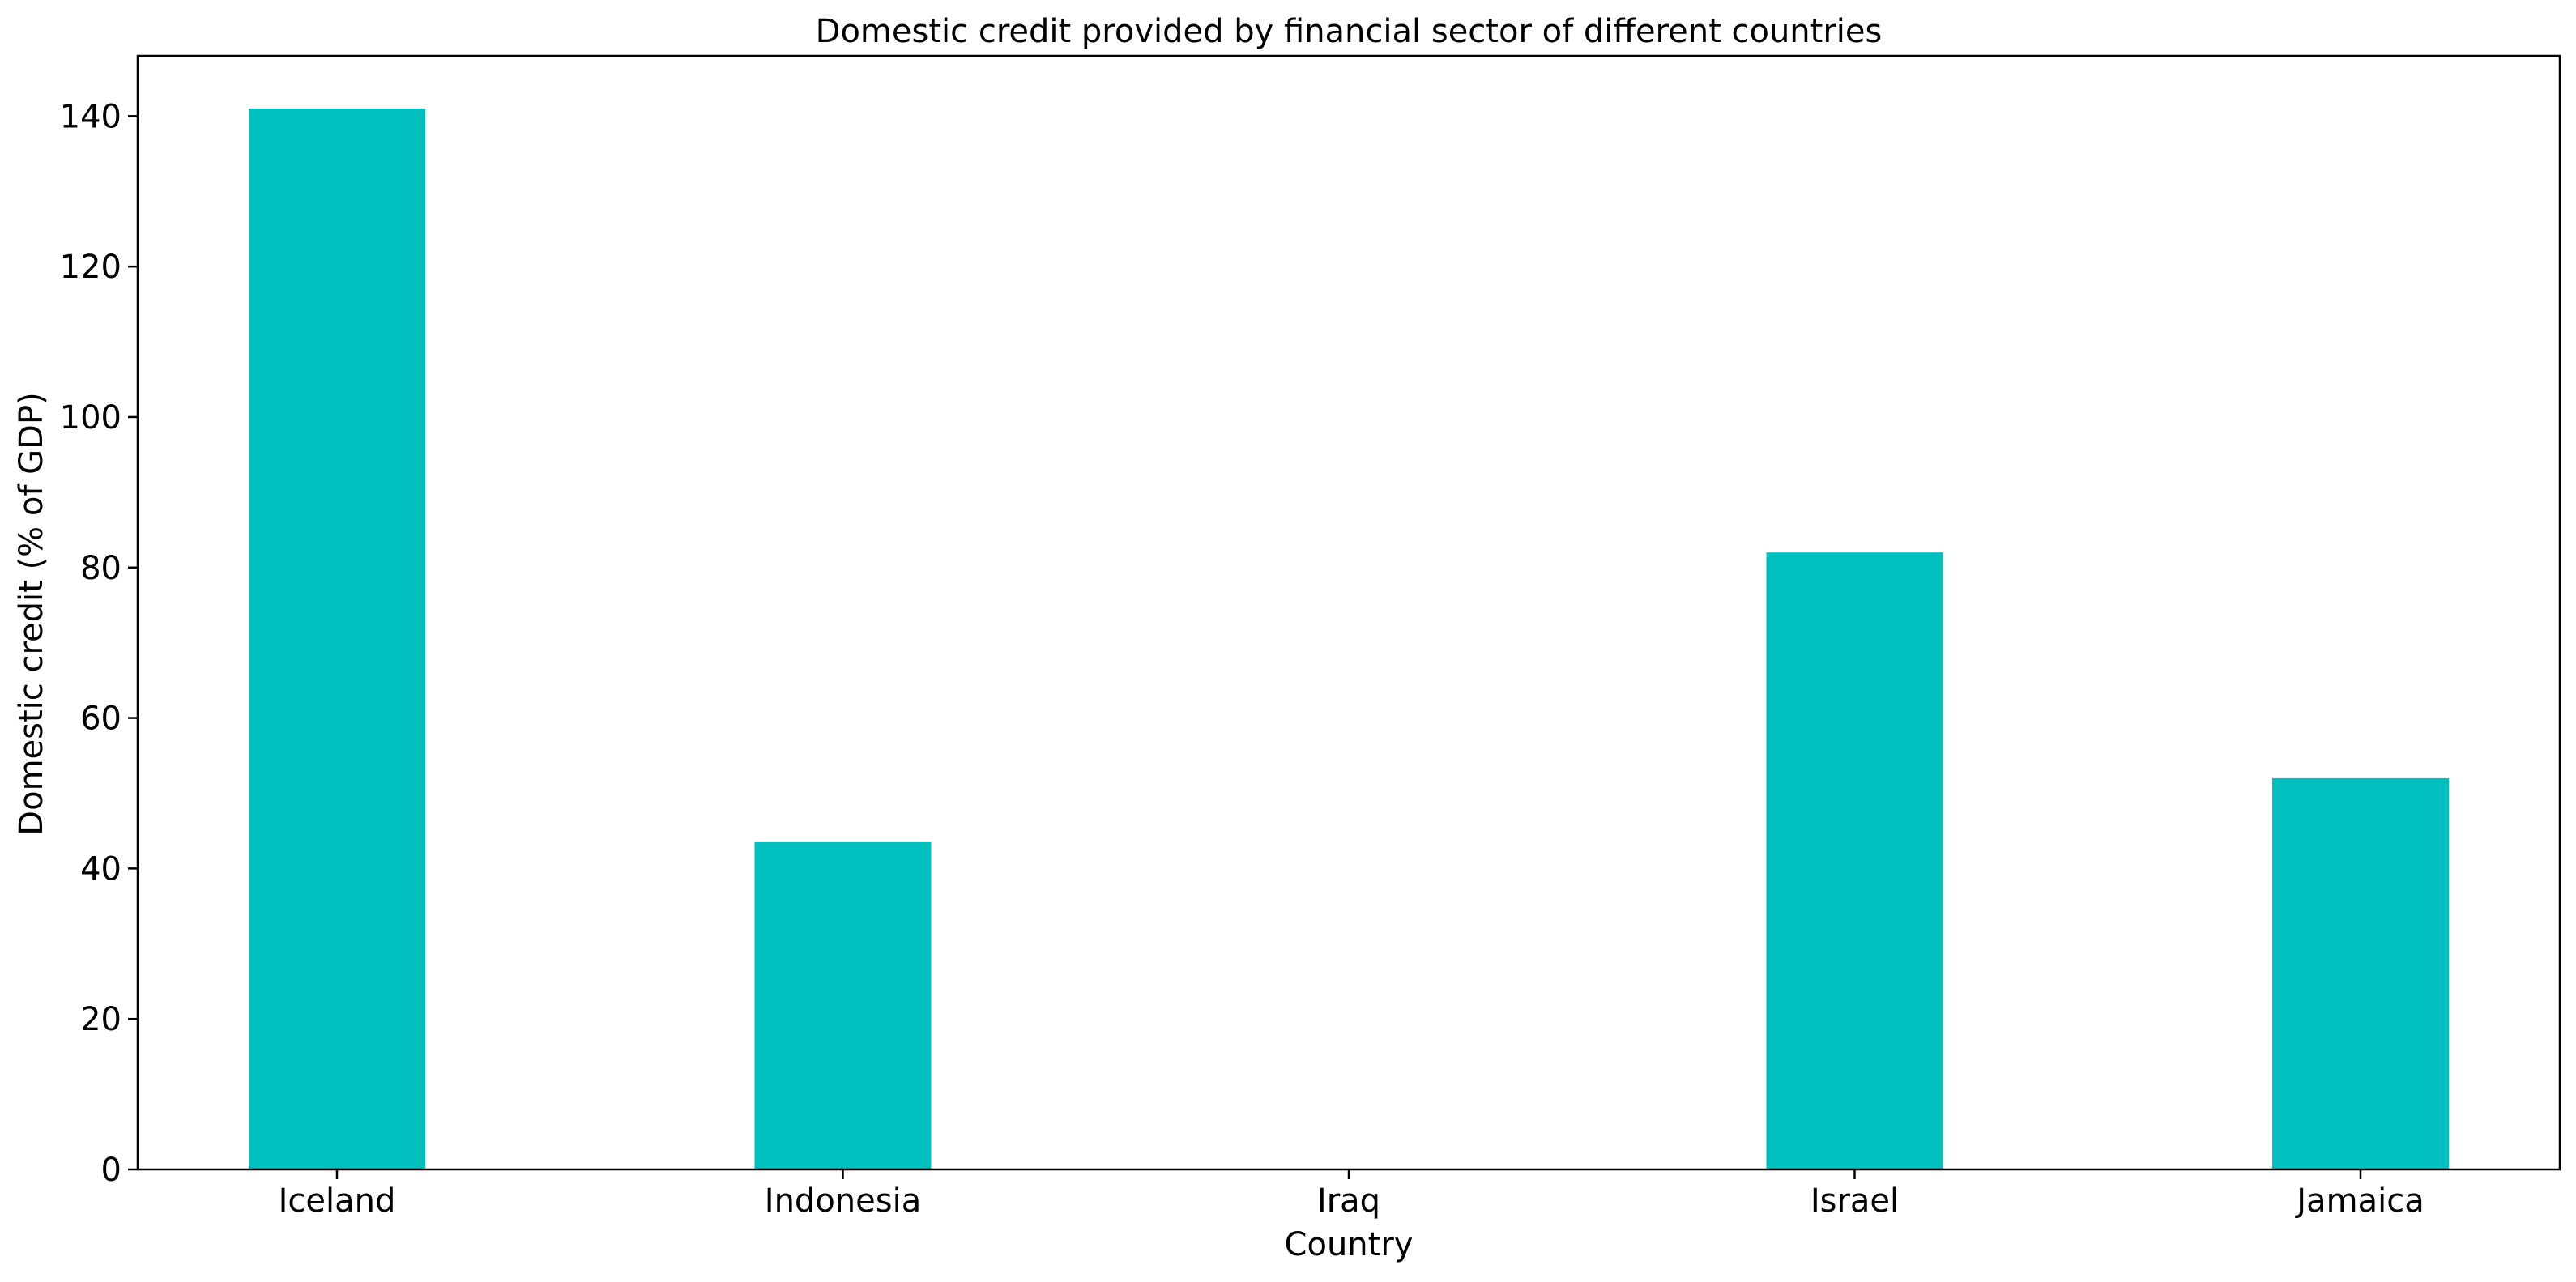  I want to click on bar-israel, so click(1854, 860).